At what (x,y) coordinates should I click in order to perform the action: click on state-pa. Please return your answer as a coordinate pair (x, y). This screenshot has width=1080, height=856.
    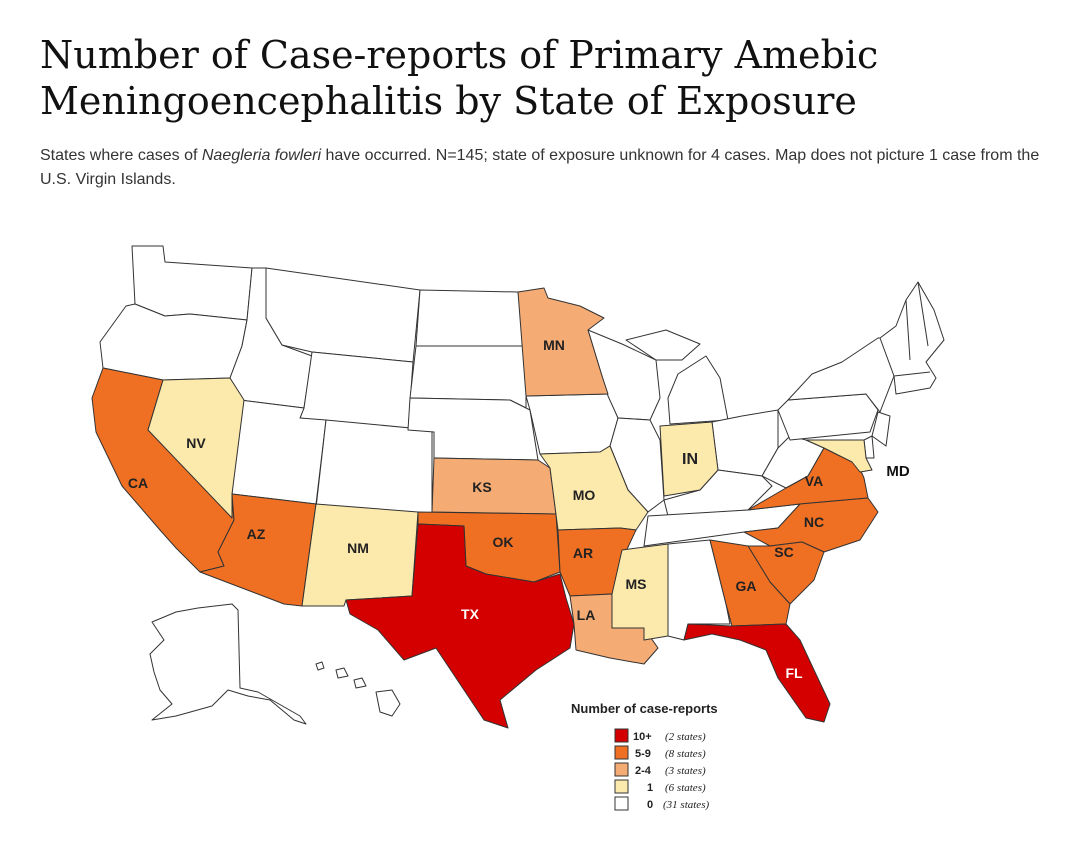
    Looking at the image, I should click on (828, 417).